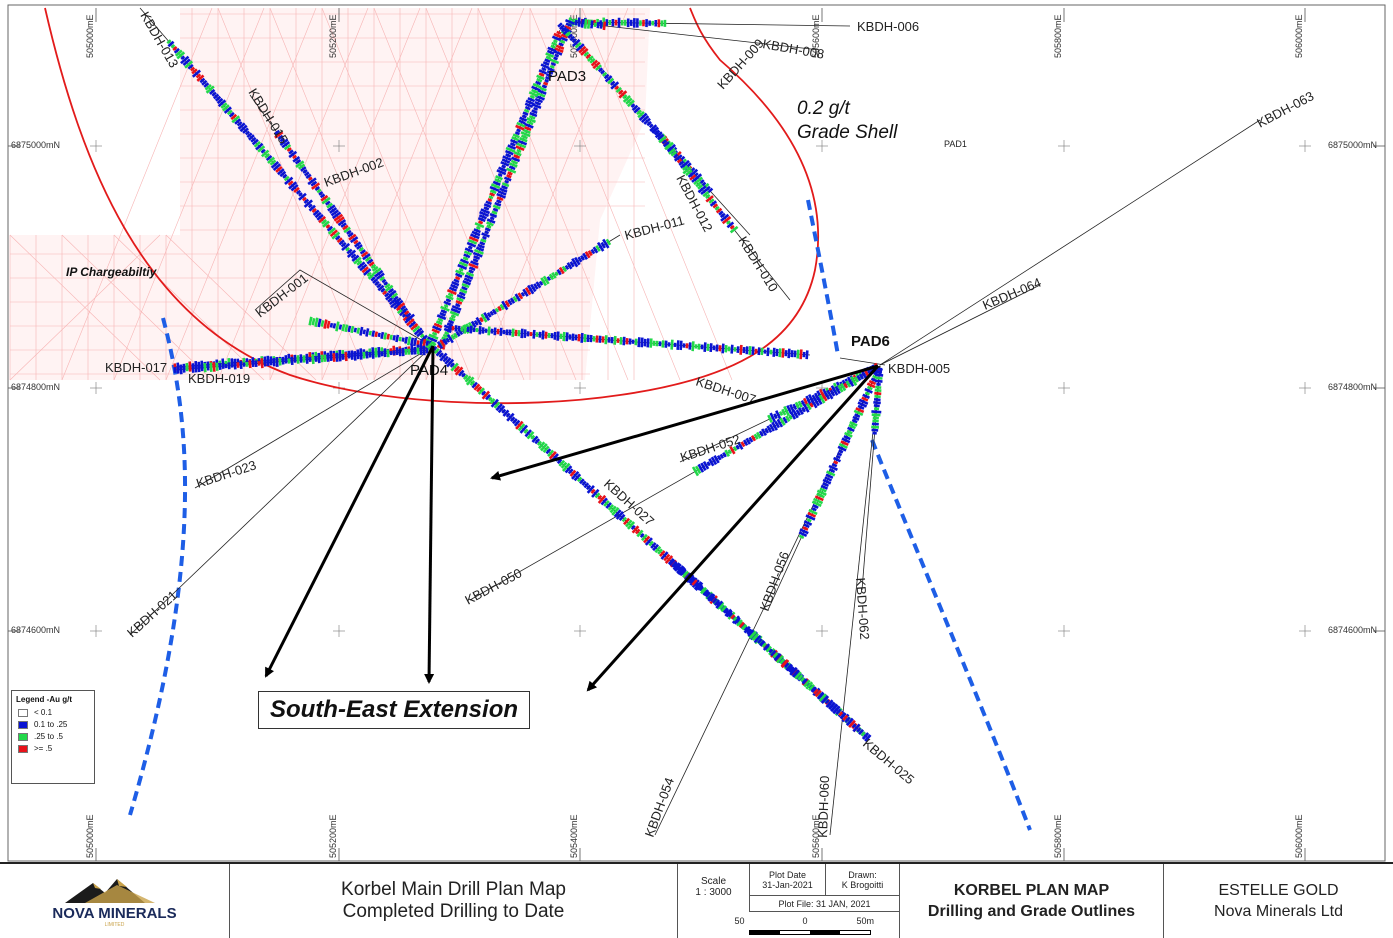  What do you see at coordinates (870, 341) in the screenshot?
I see `pad6-label: PAD6` at bounding box center [870, 341].